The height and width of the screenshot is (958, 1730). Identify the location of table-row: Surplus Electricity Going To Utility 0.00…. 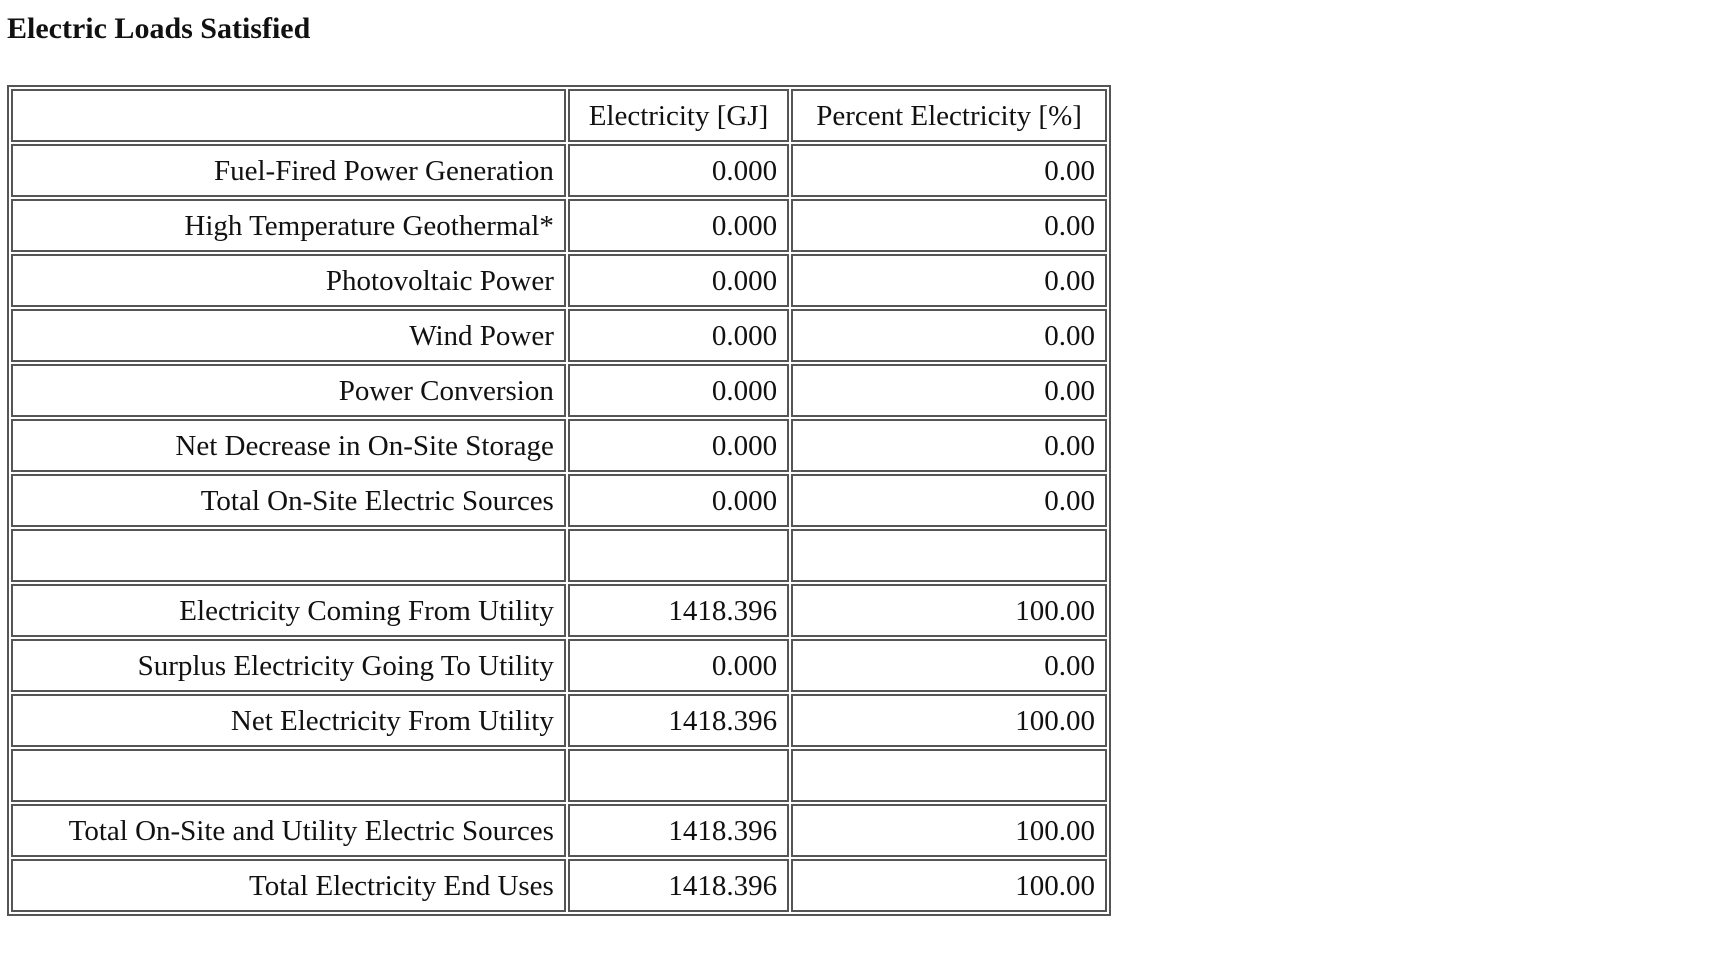
(559, 665).